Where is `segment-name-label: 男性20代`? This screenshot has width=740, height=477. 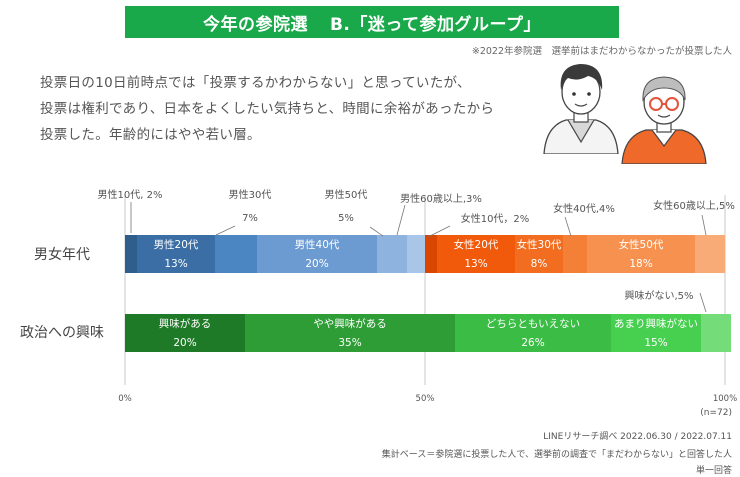
segment-name-label: 男性20代 is located at coordinates (176, 244).